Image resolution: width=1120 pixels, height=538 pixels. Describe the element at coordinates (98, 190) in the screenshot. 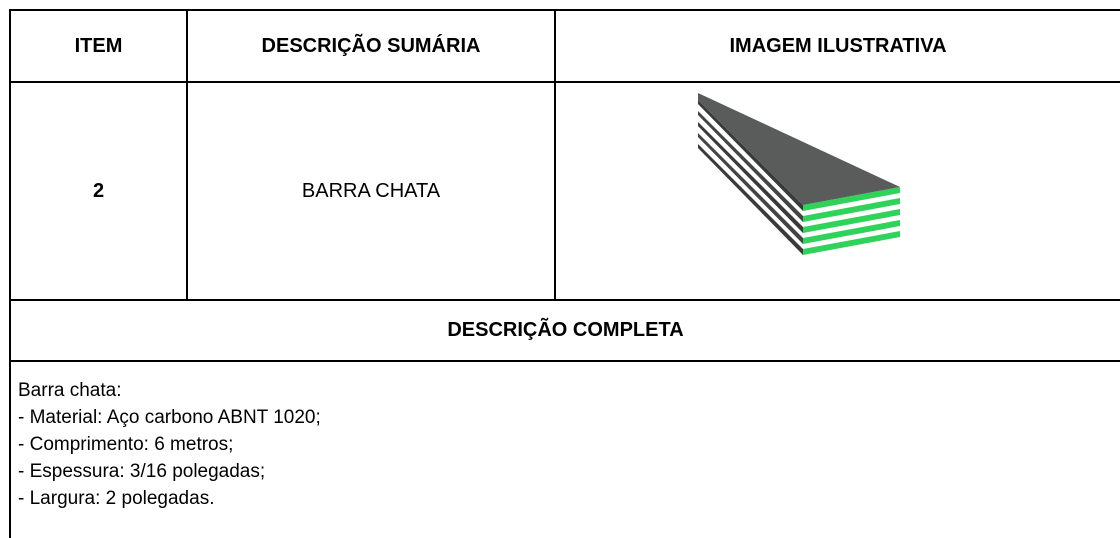

I see `item-cell: 2` at that location.